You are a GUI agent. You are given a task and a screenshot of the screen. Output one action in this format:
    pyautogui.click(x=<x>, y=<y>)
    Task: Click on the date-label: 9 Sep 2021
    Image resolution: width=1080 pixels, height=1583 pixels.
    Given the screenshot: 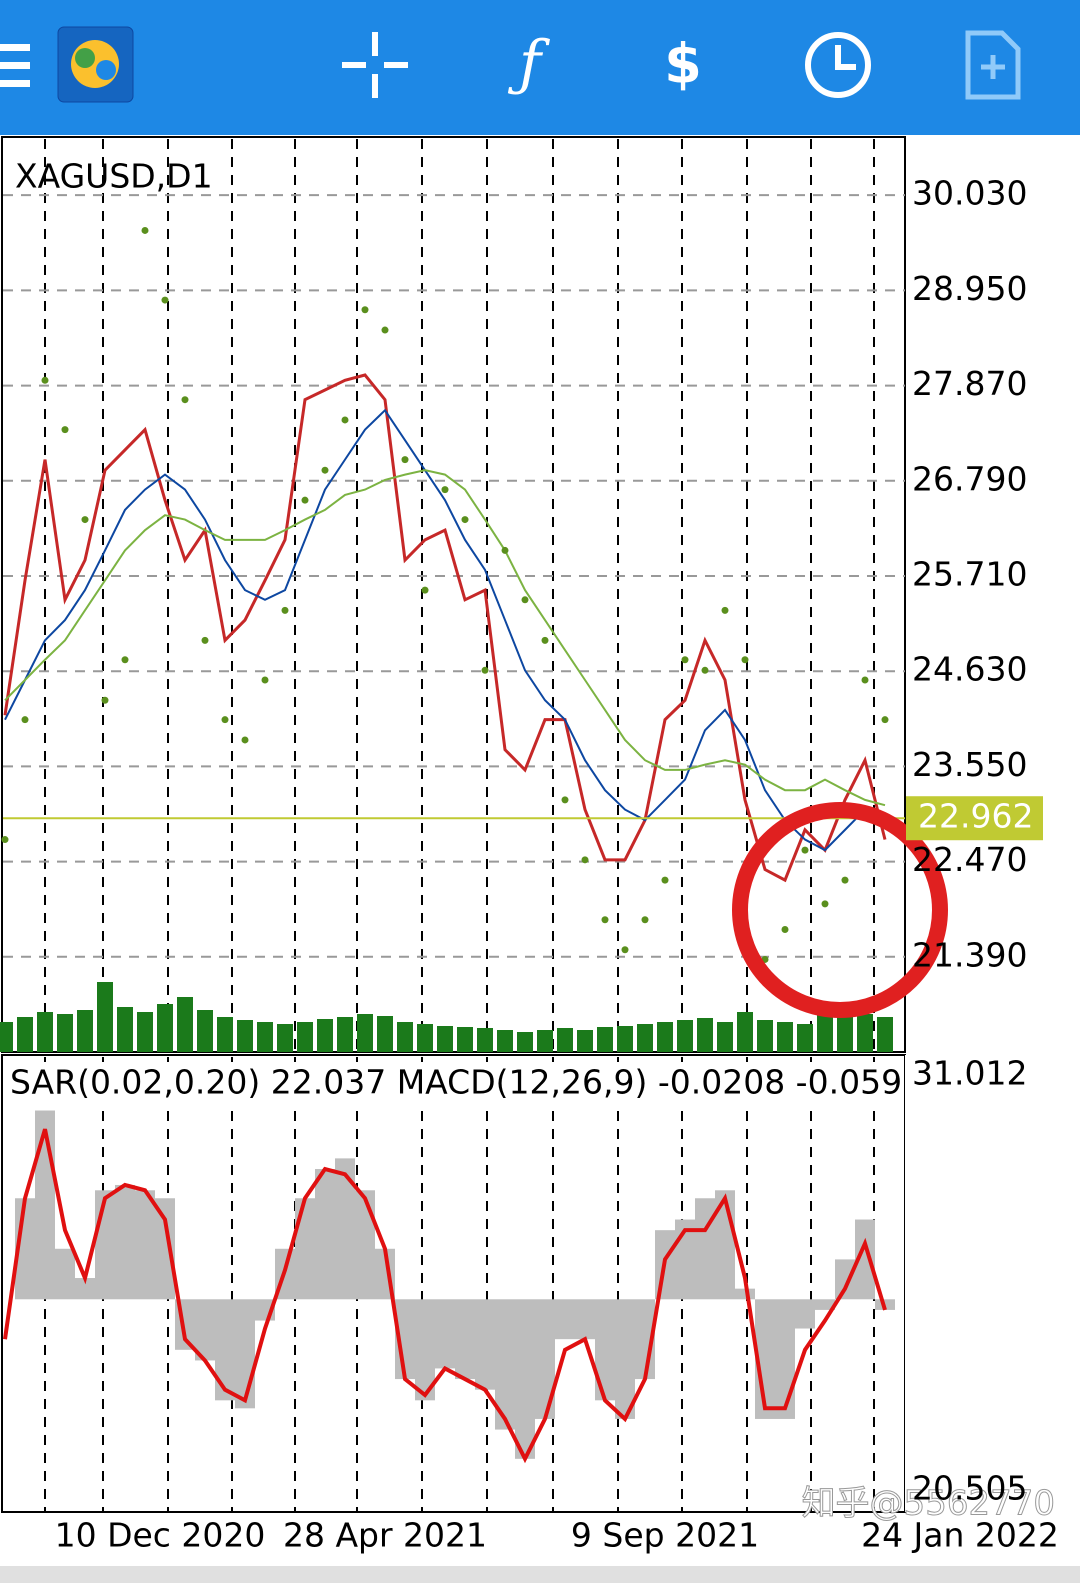 What is the action you would take?
    pyautogui.click(x=665, y=1535)
    